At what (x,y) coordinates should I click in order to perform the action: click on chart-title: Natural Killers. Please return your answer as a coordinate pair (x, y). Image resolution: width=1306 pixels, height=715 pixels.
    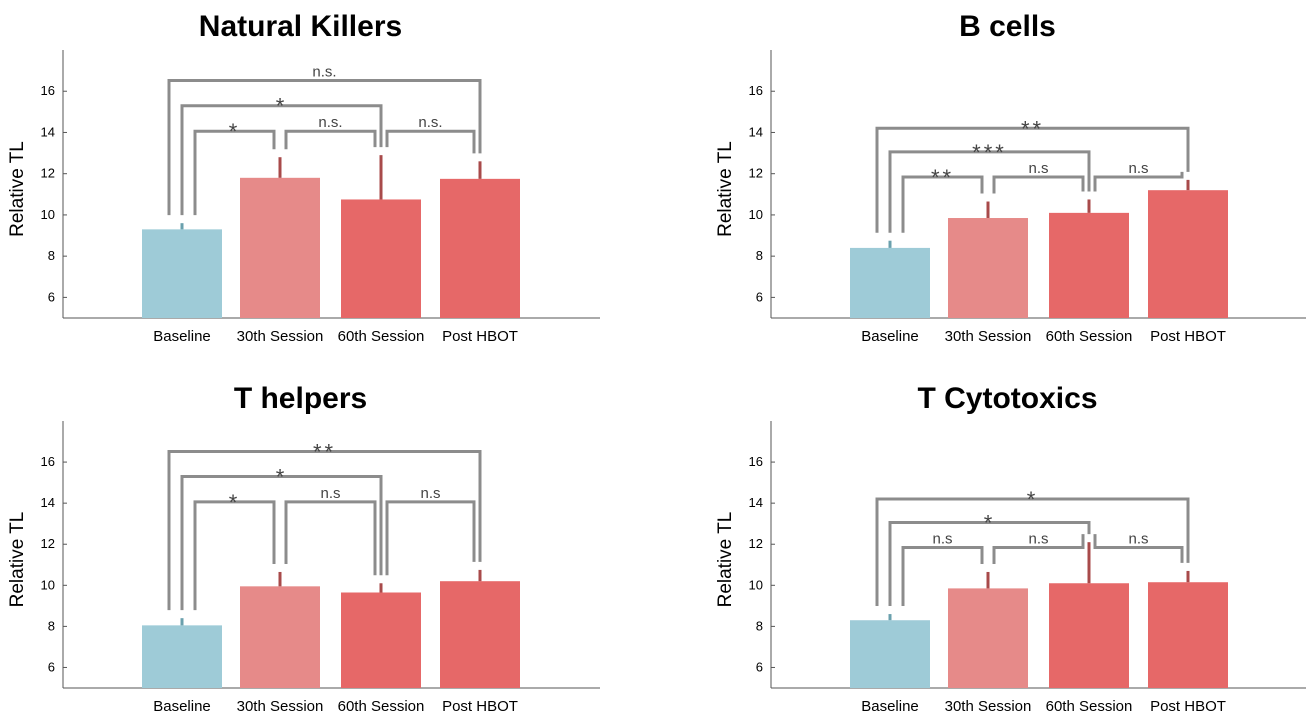
    Looking at the image, I should click on (300, 26).